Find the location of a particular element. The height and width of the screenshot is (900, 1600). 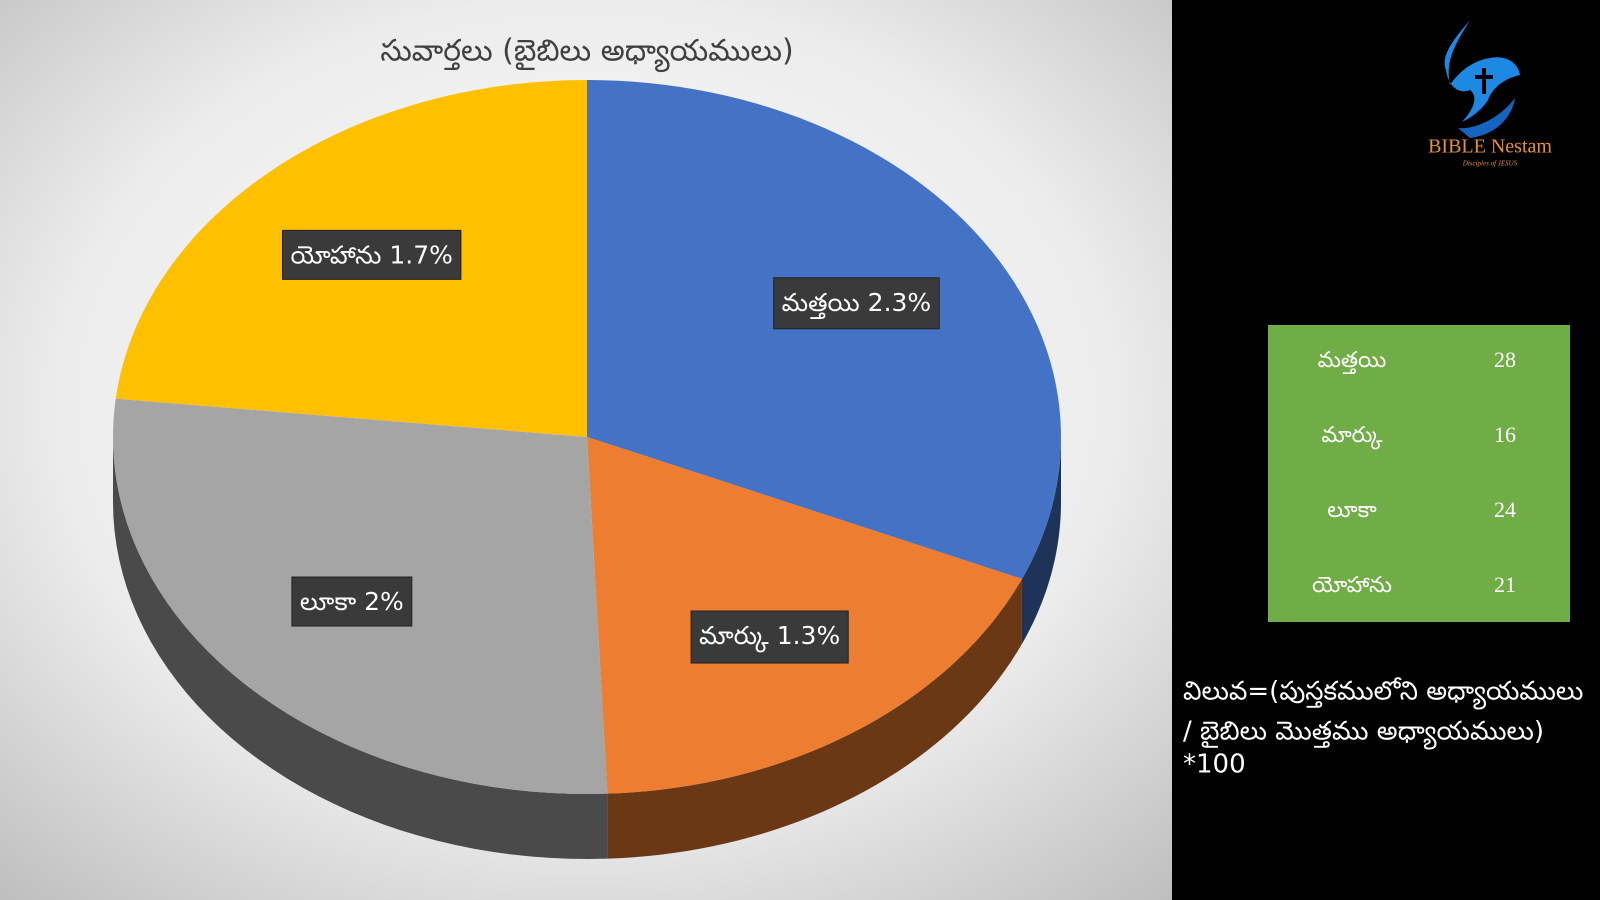

data-label-text: మార్కు 1.3% is located at coordinates (769, 637).